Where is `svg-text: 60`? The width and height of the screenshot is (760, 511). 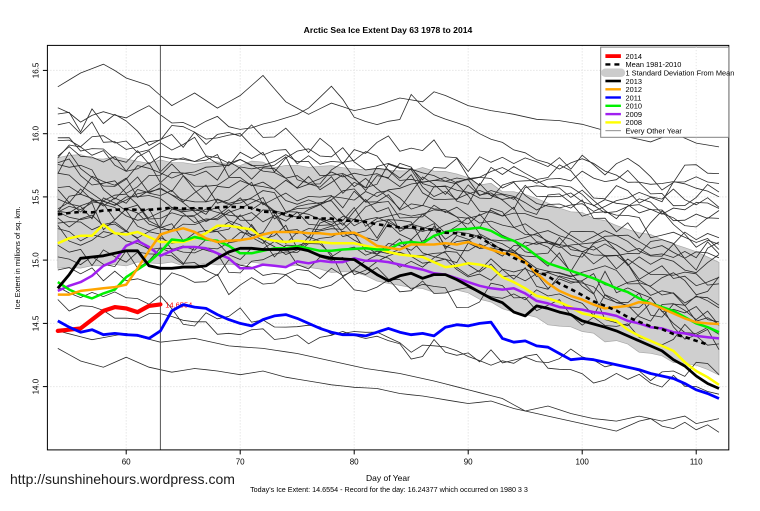
svg-text: 60 is located at coordinates (126, 462).